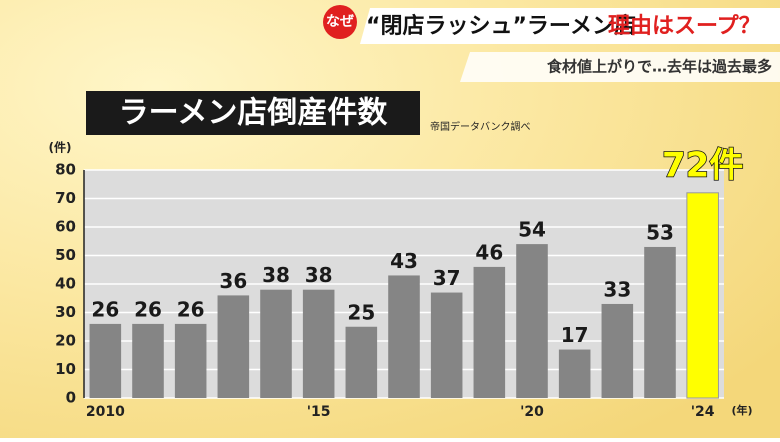 The image size is (780, 442). What do you see at coordinates (489, 252) in the screenshot?
I see `value-label: 46` at bounding box center [489, 252].